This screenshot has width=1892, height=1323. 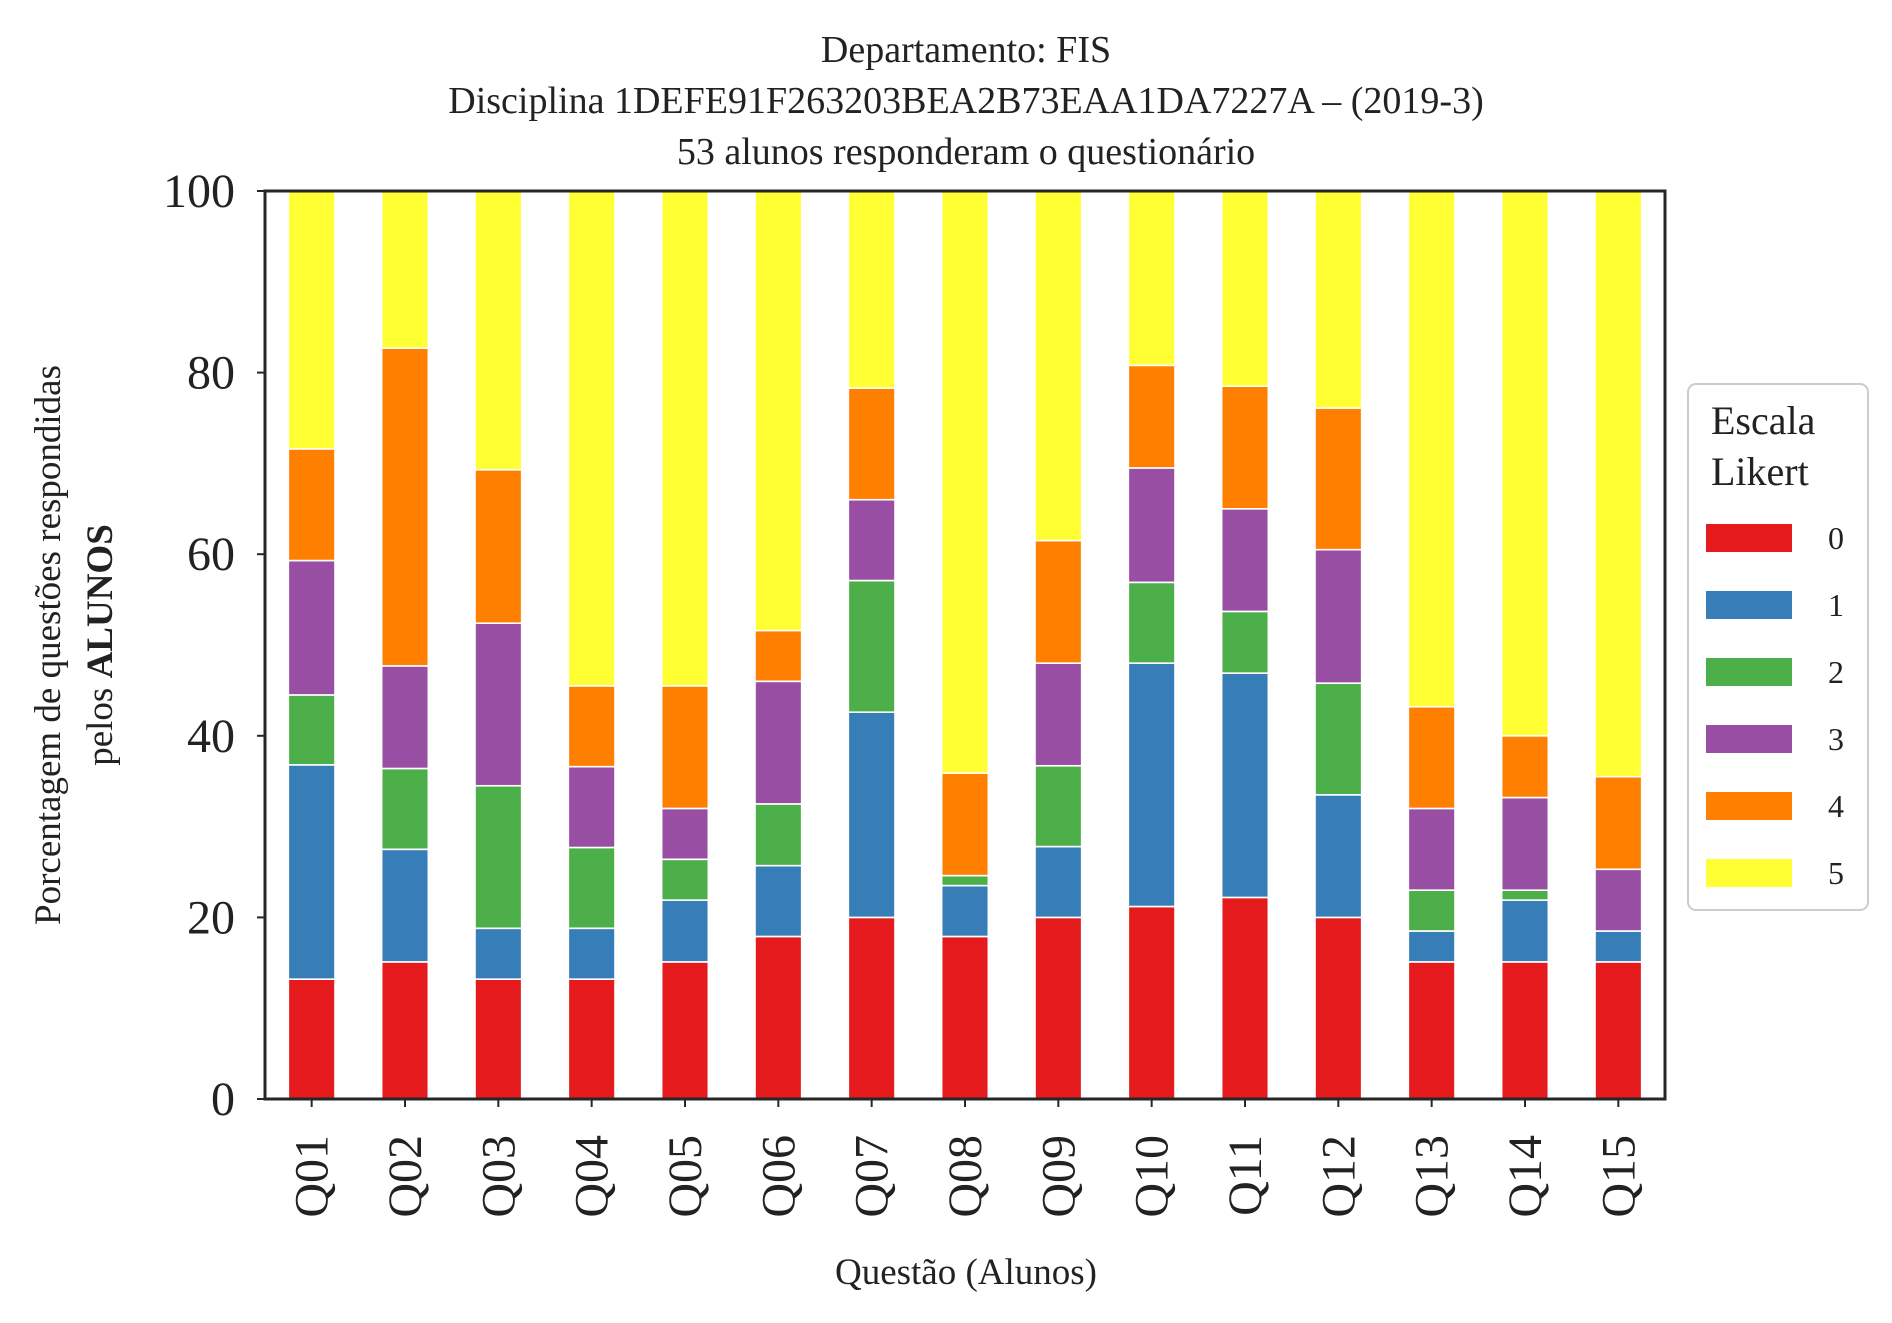 I want to click on x-tick-label-q11: Q11, so click(x=1245, y=1175).